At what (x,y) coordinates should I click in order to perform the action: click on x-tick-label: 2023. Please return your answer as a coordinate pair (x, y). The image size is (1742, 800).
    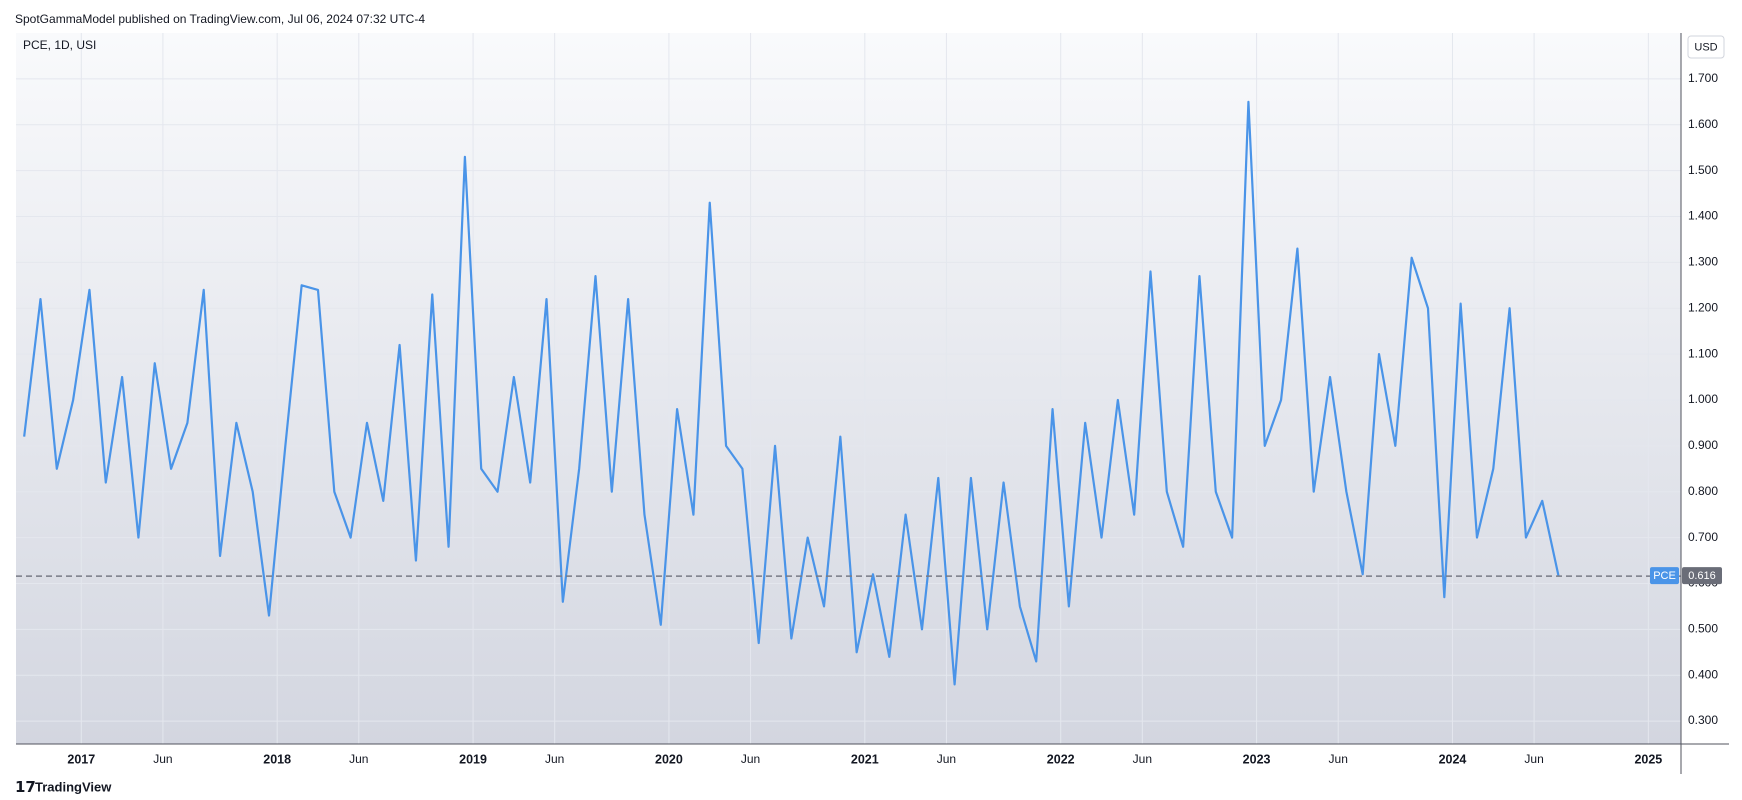
    Looking at the image, I should click on (1257, 759).